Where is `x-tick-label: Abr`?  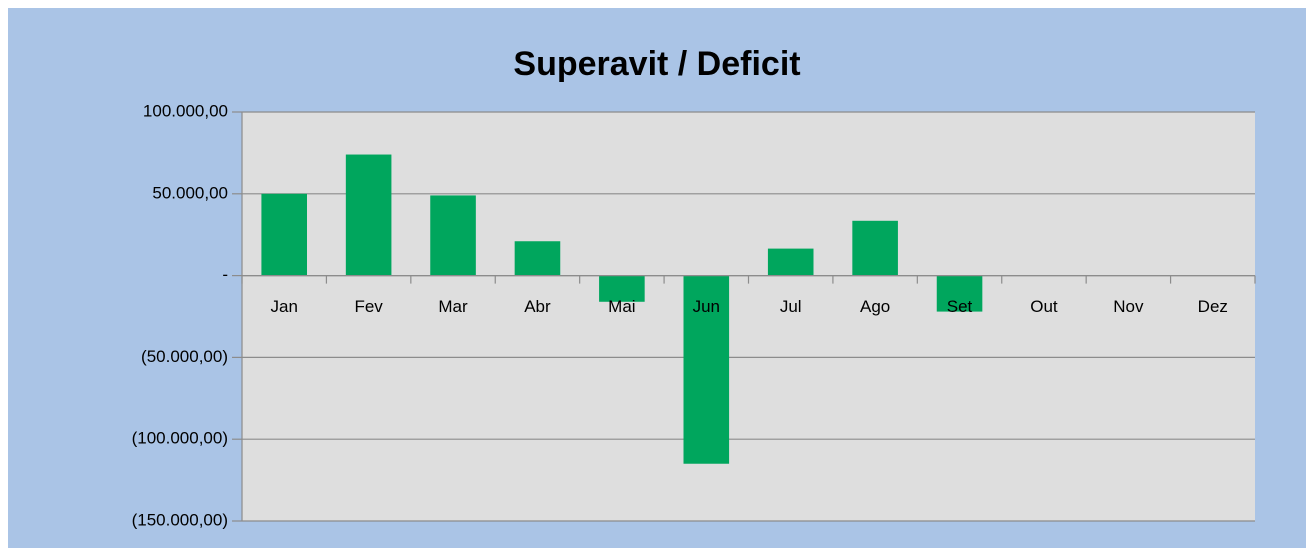
x-tick-label: Abr is located at coordinates (537, 306).